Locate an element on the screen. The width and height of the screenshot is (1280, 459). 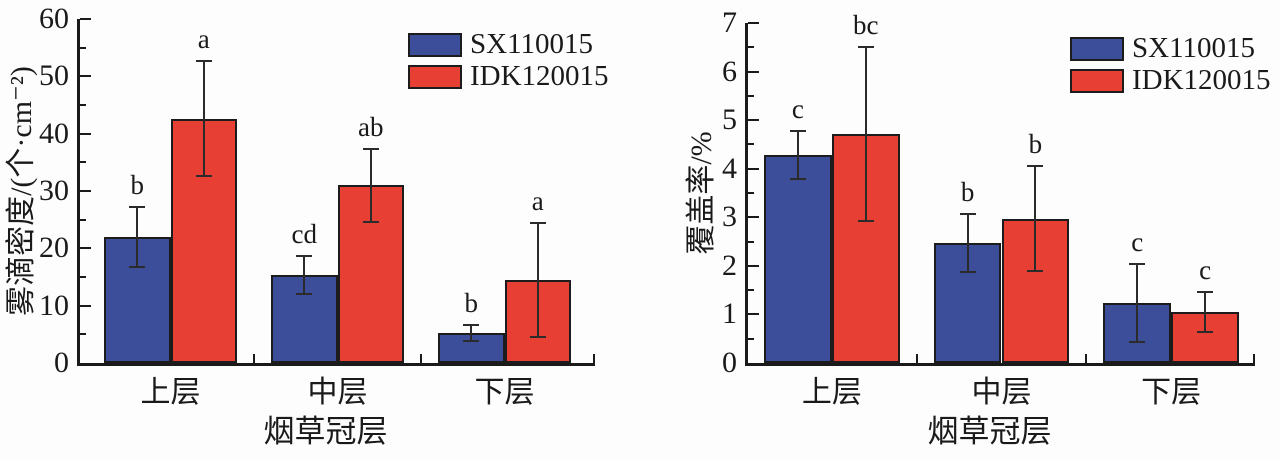
y-tick-label: 6 is located at coordinates (729, 71).